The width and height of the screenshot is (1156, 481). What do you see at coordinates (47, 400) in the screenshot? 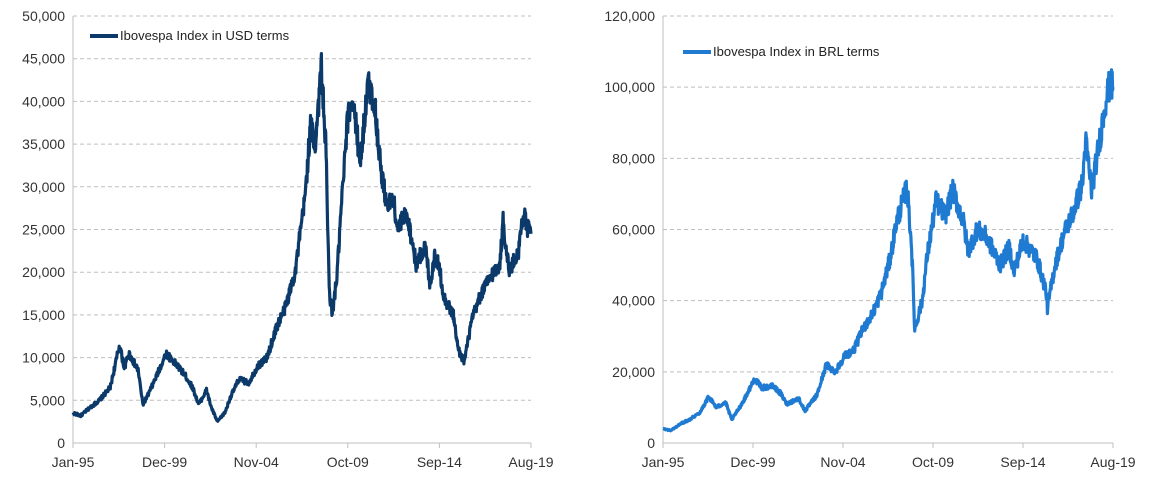
I see `y-tick-label: 5,000` at bounding box center [47, 400].